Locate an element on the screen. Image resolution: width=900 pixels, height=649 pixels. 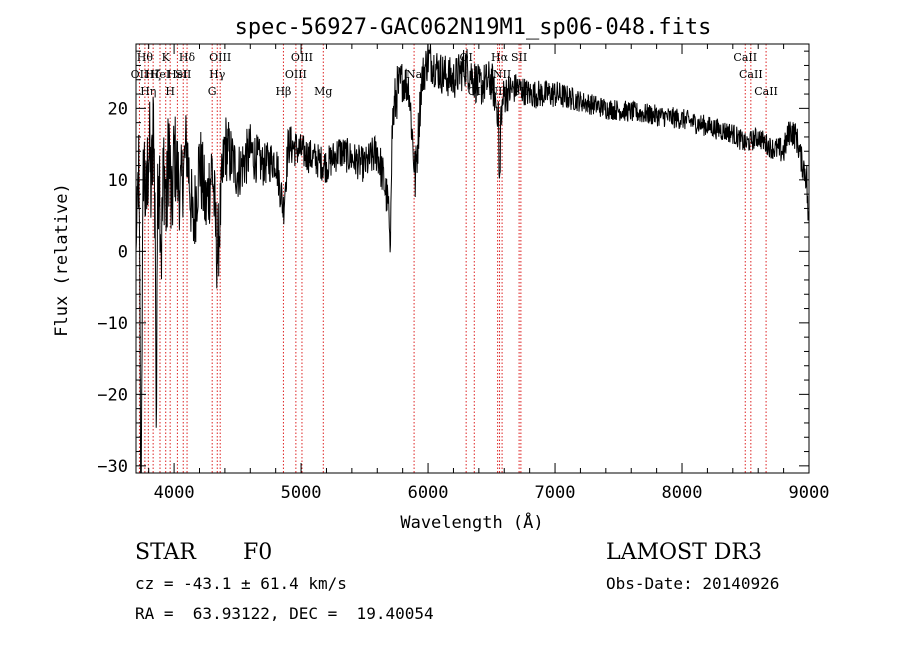
spectral-line-label: G is located at coordinates (212, 91).